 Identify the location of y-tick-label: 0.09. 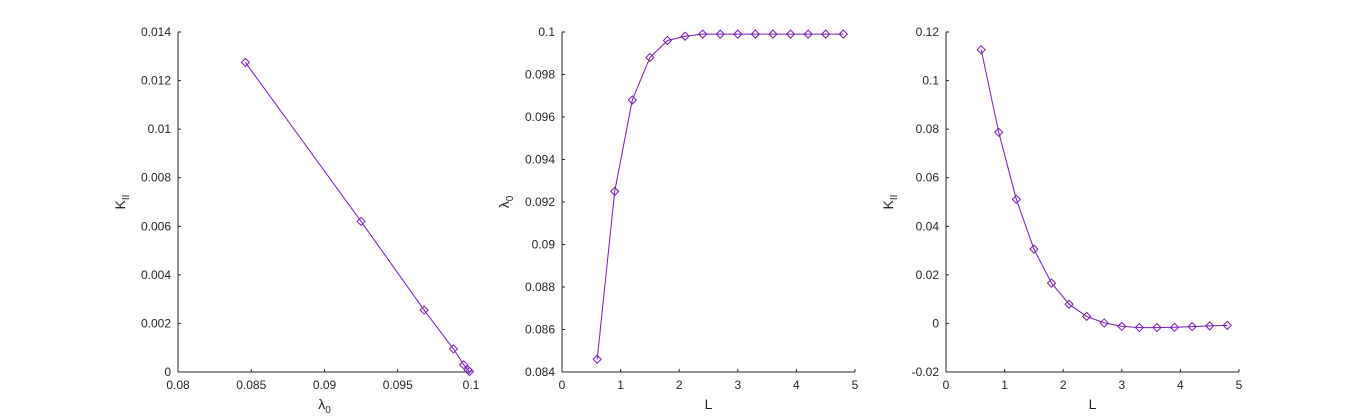
(544, 245).